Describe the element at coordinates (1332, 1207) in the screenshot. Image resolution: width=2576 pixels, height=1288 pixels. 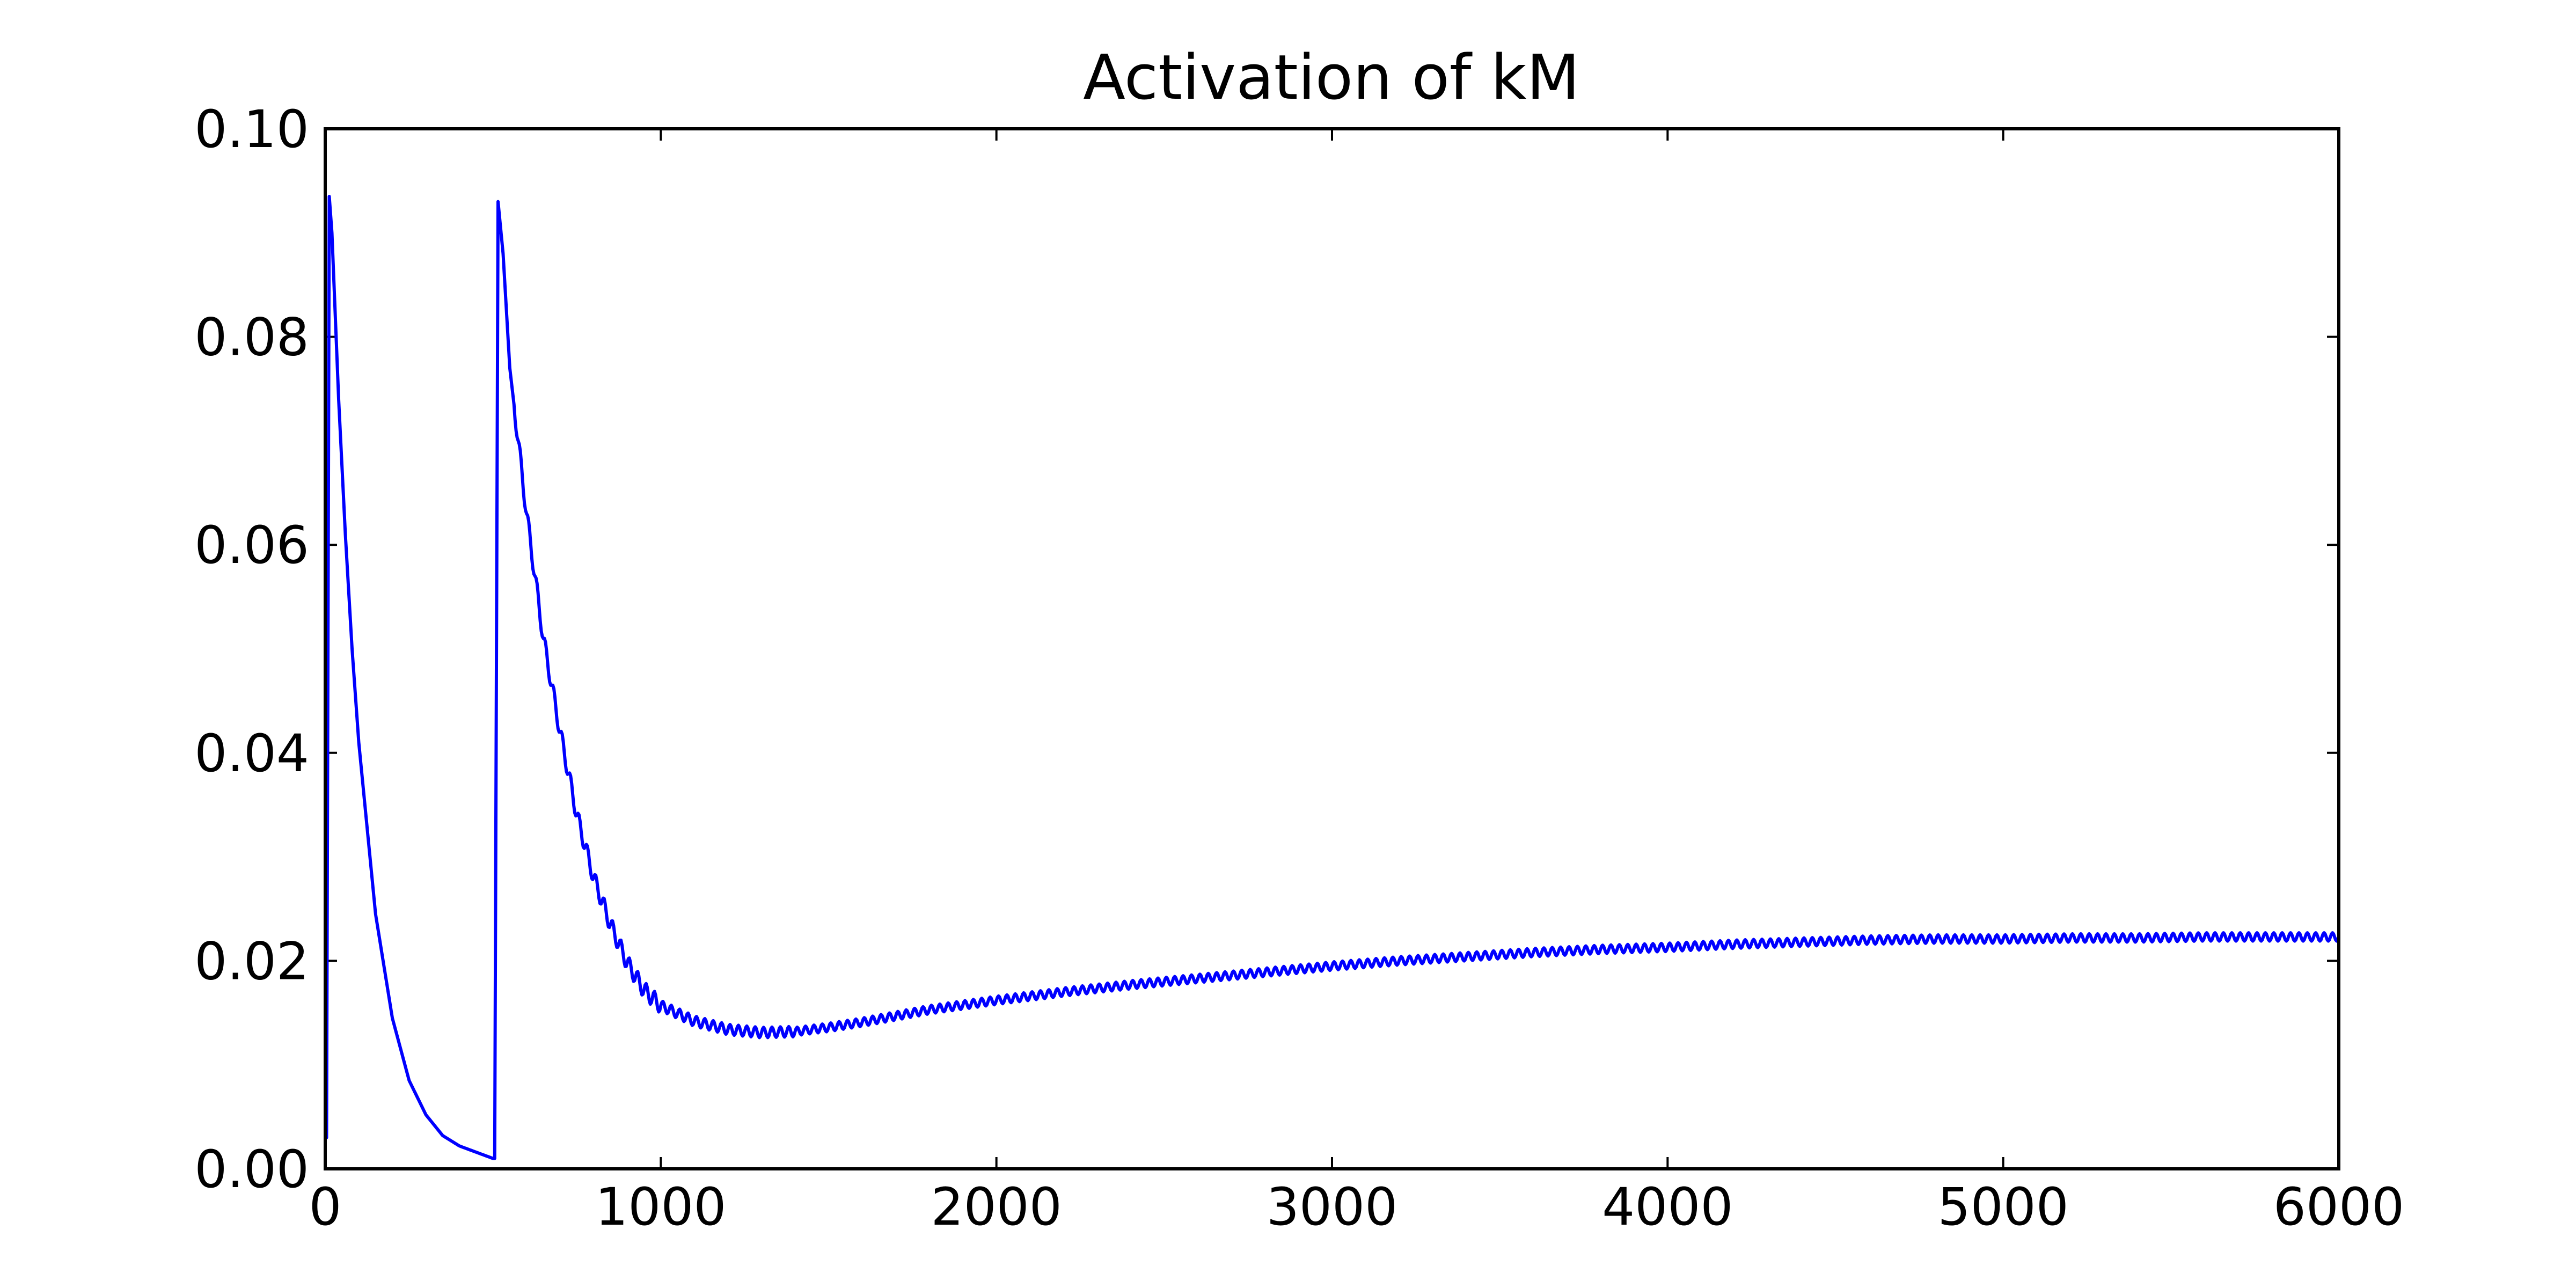
I see `x-tick-label: 3000` at that location.